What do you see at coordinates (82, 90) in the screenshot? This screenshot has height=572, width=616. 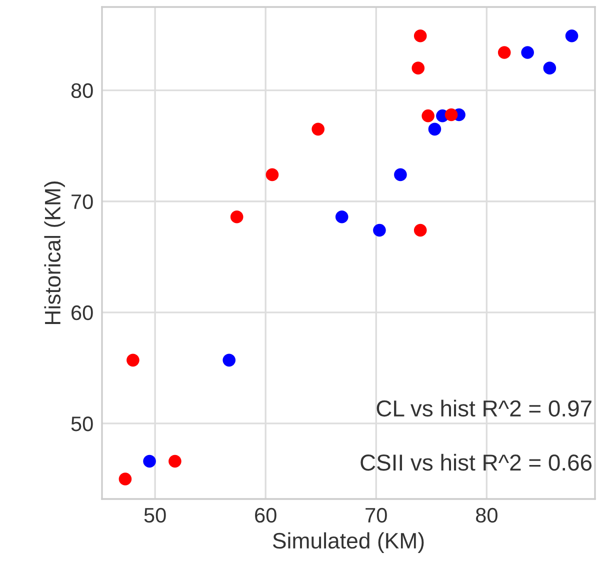 I see `y-tick-label: 80` at bounding box center [82, 90].